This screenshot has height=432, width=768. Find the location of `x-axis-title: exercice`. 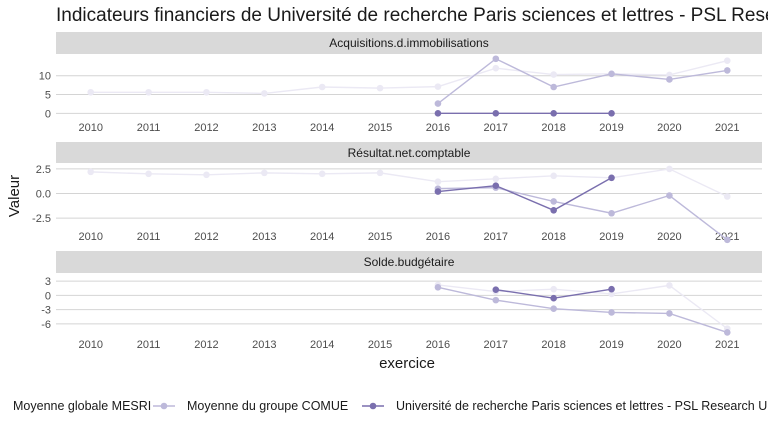

x-axis-title: exercice is located at coordinates (407, 363).